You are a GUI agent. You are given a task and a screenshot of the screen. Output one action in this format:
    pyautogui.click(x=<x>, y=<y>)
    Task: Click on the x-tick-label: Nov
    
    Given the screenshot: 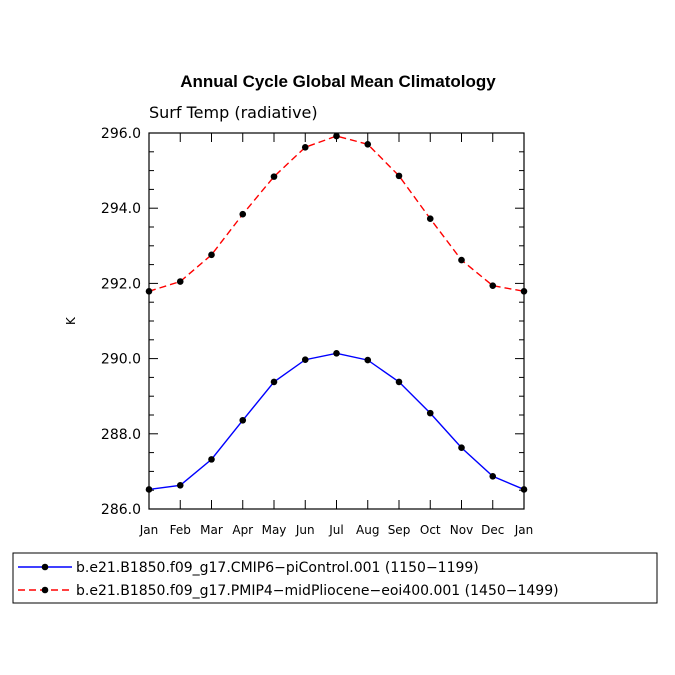 What is the action you would take?
    pyautogui.click(x=461, y=530)
    